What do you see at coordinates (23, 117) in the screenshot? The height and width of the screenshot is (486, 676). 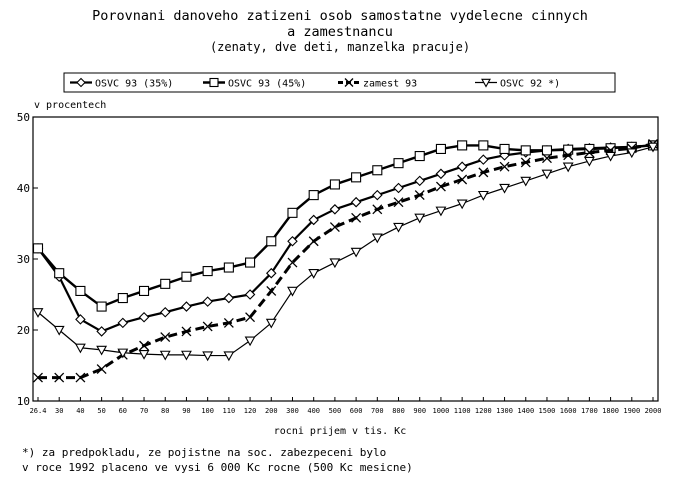 I see `y-tick-label: 50` at bounding box center [23, 117].